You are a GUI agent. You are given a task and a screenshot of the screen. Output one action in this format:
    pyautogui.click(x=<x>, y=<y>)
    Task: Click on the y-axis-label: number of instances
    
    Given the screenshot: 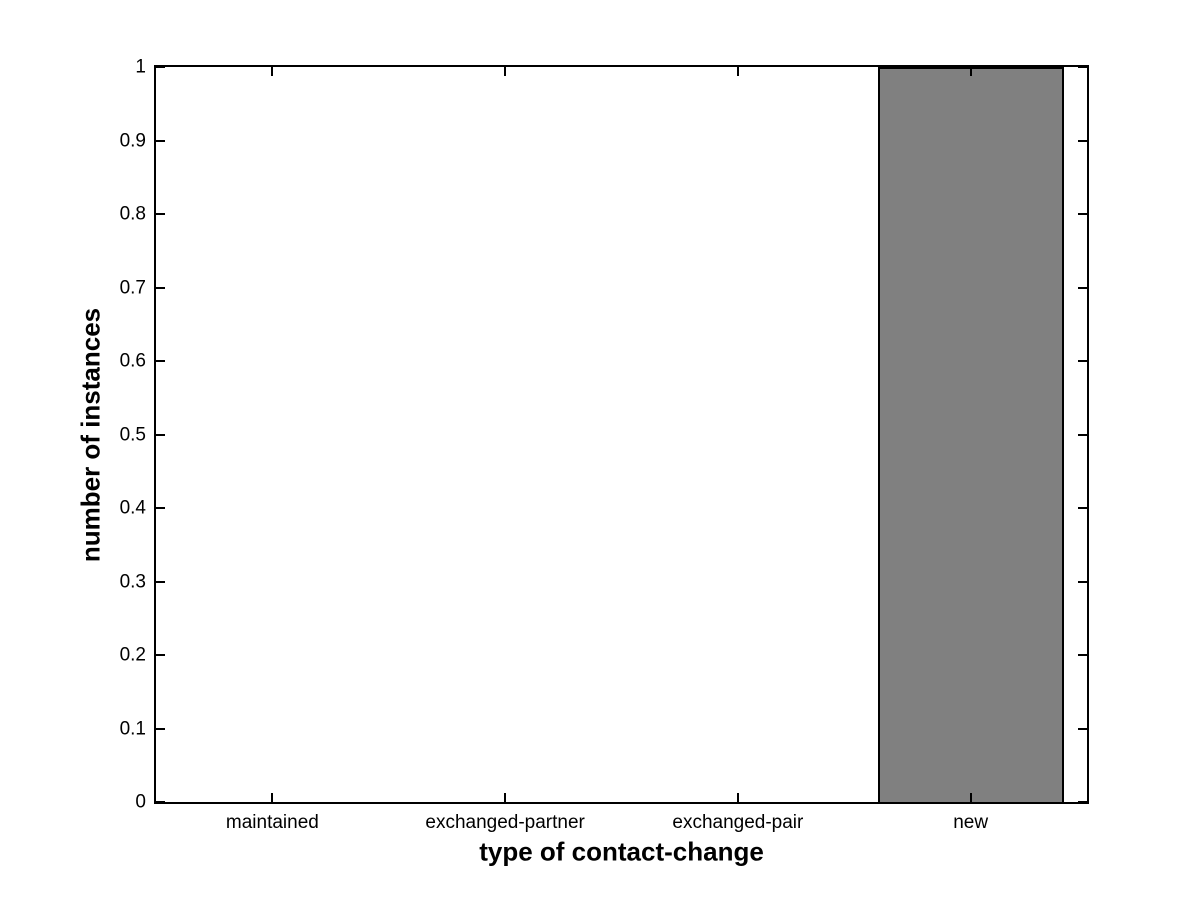 What is the action you would take?
    pyautogui.click(x=90, y=434)
    